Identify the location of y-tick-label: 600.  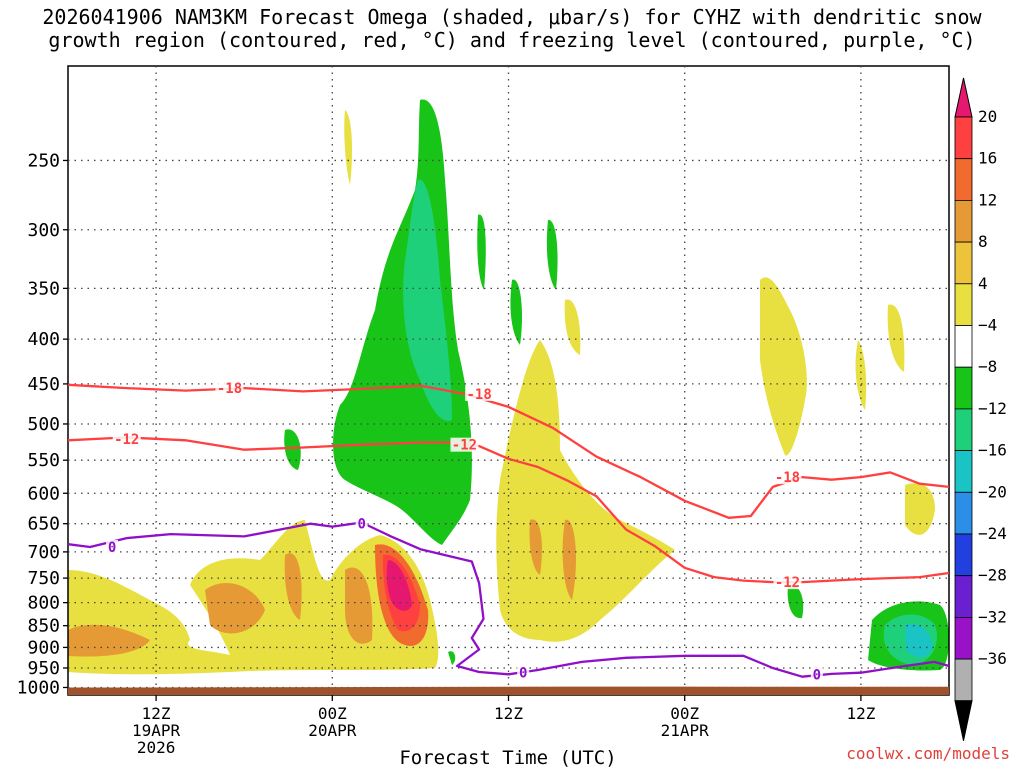
(43, 493).